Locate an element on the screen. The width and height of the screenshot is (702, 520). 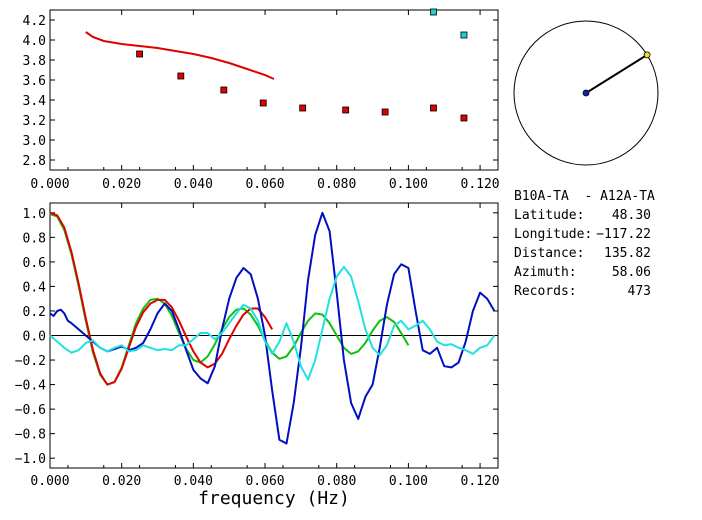
top-y-tick-label: 4.2 is located at coordinates (34, 21).